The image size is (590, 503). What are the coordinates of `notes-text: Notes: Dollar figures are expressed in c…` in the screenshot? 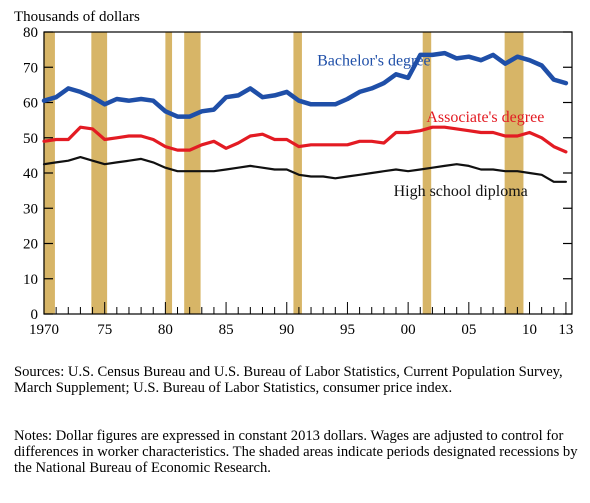 It's located at (296, 452).